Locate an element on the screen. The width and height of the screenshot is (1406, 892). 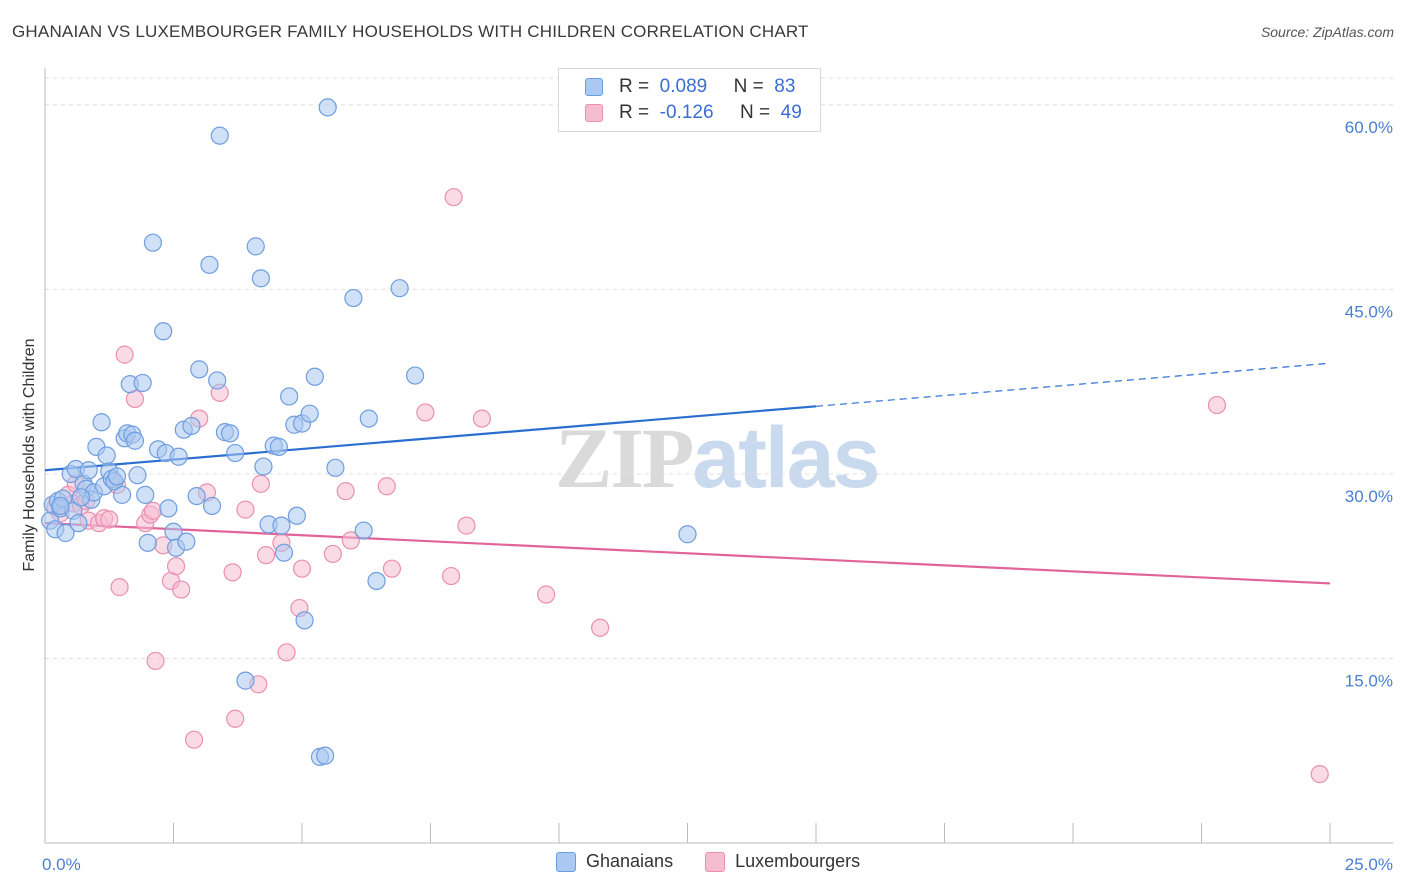
legend-n-value: 83 is located at coordinates (785, 86).